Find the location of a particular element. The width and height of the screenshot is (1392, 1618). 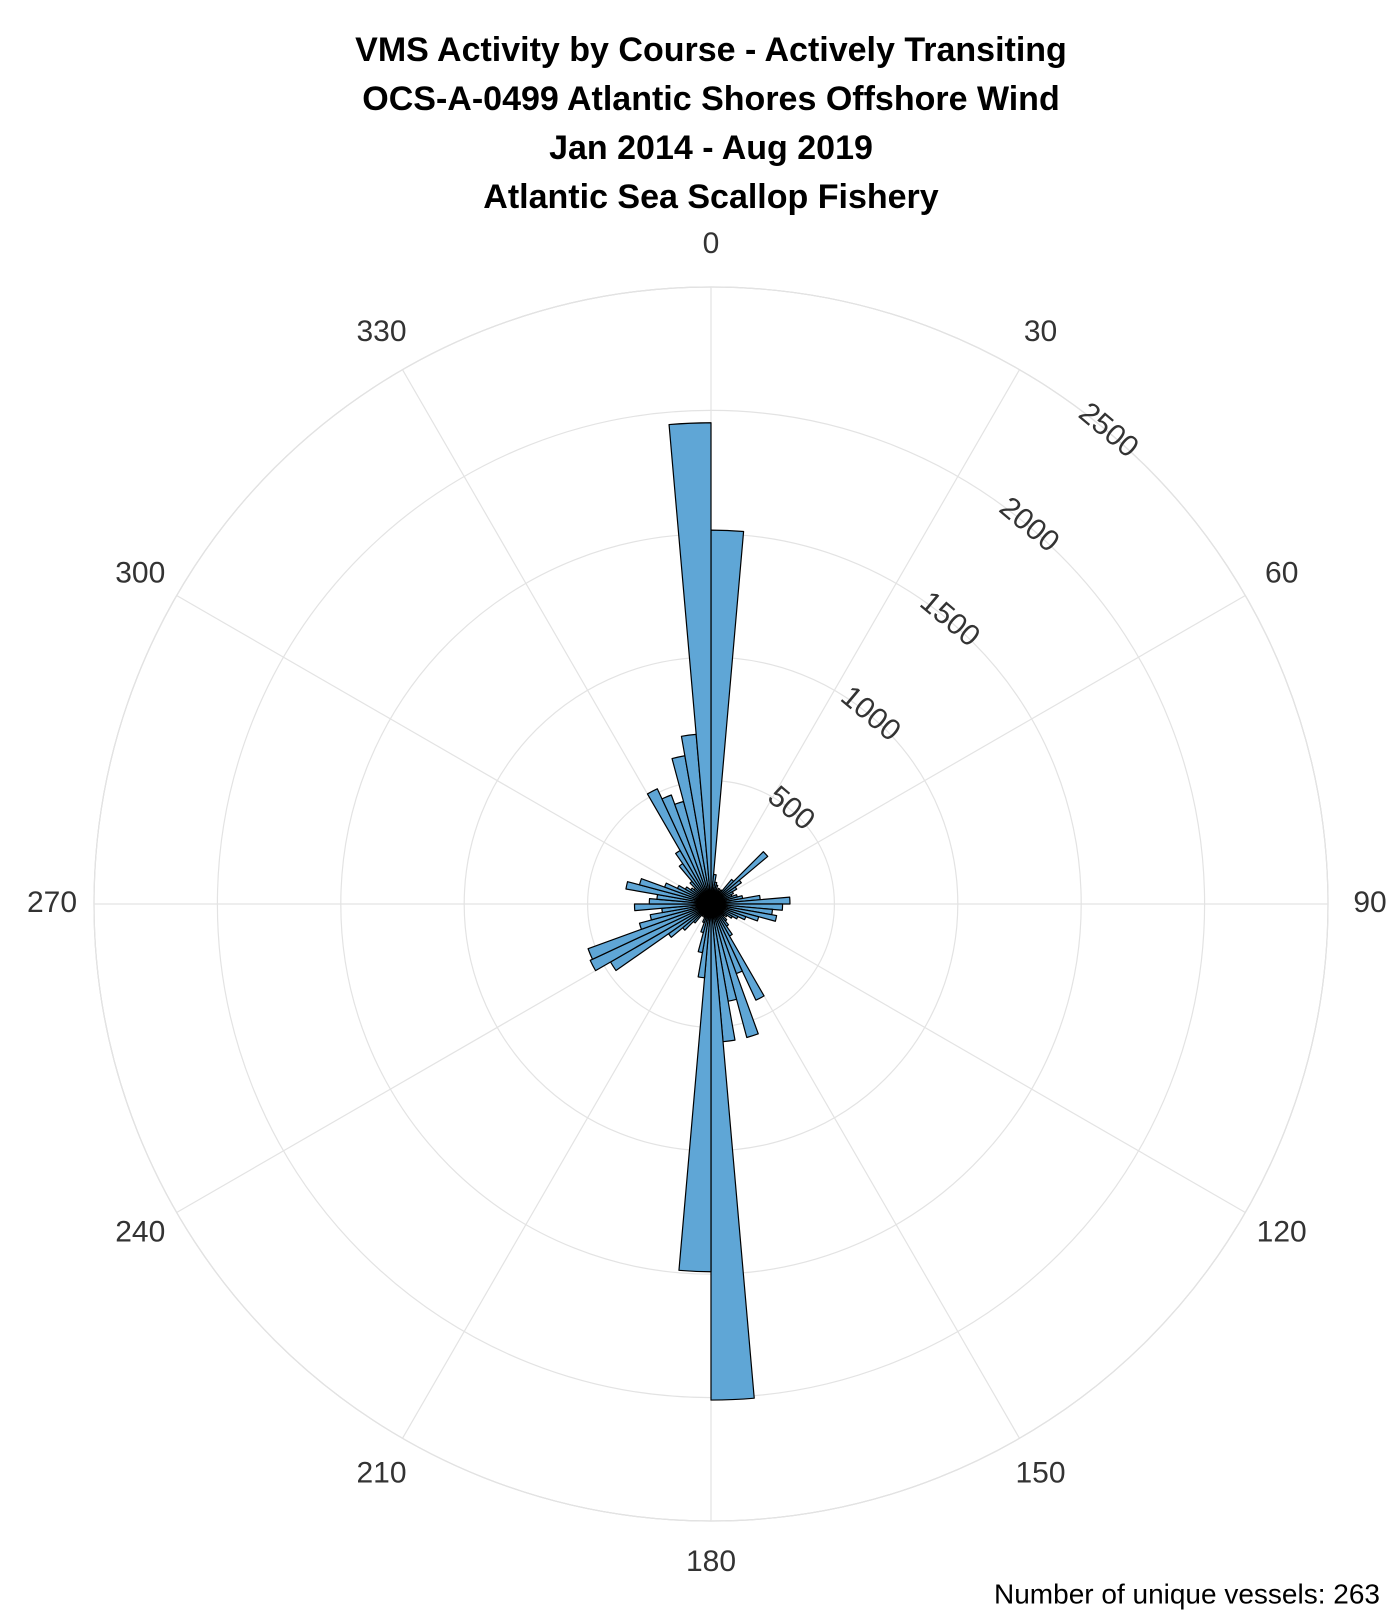

annotation: Number of unique vessels: 263 is located at coordinates (1187, 1593).